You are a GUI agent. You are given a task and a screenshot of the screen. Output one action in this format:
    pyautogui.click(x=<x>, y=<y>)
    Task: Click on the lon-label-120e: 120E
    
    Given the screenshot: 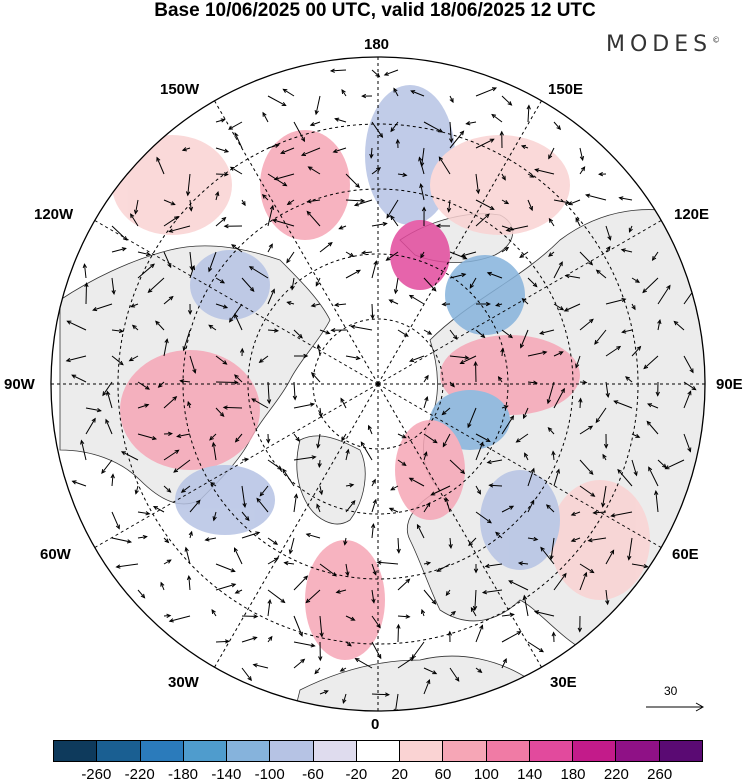 What is the action you would take?
    pyautogui.click(x=692, y=214)
    